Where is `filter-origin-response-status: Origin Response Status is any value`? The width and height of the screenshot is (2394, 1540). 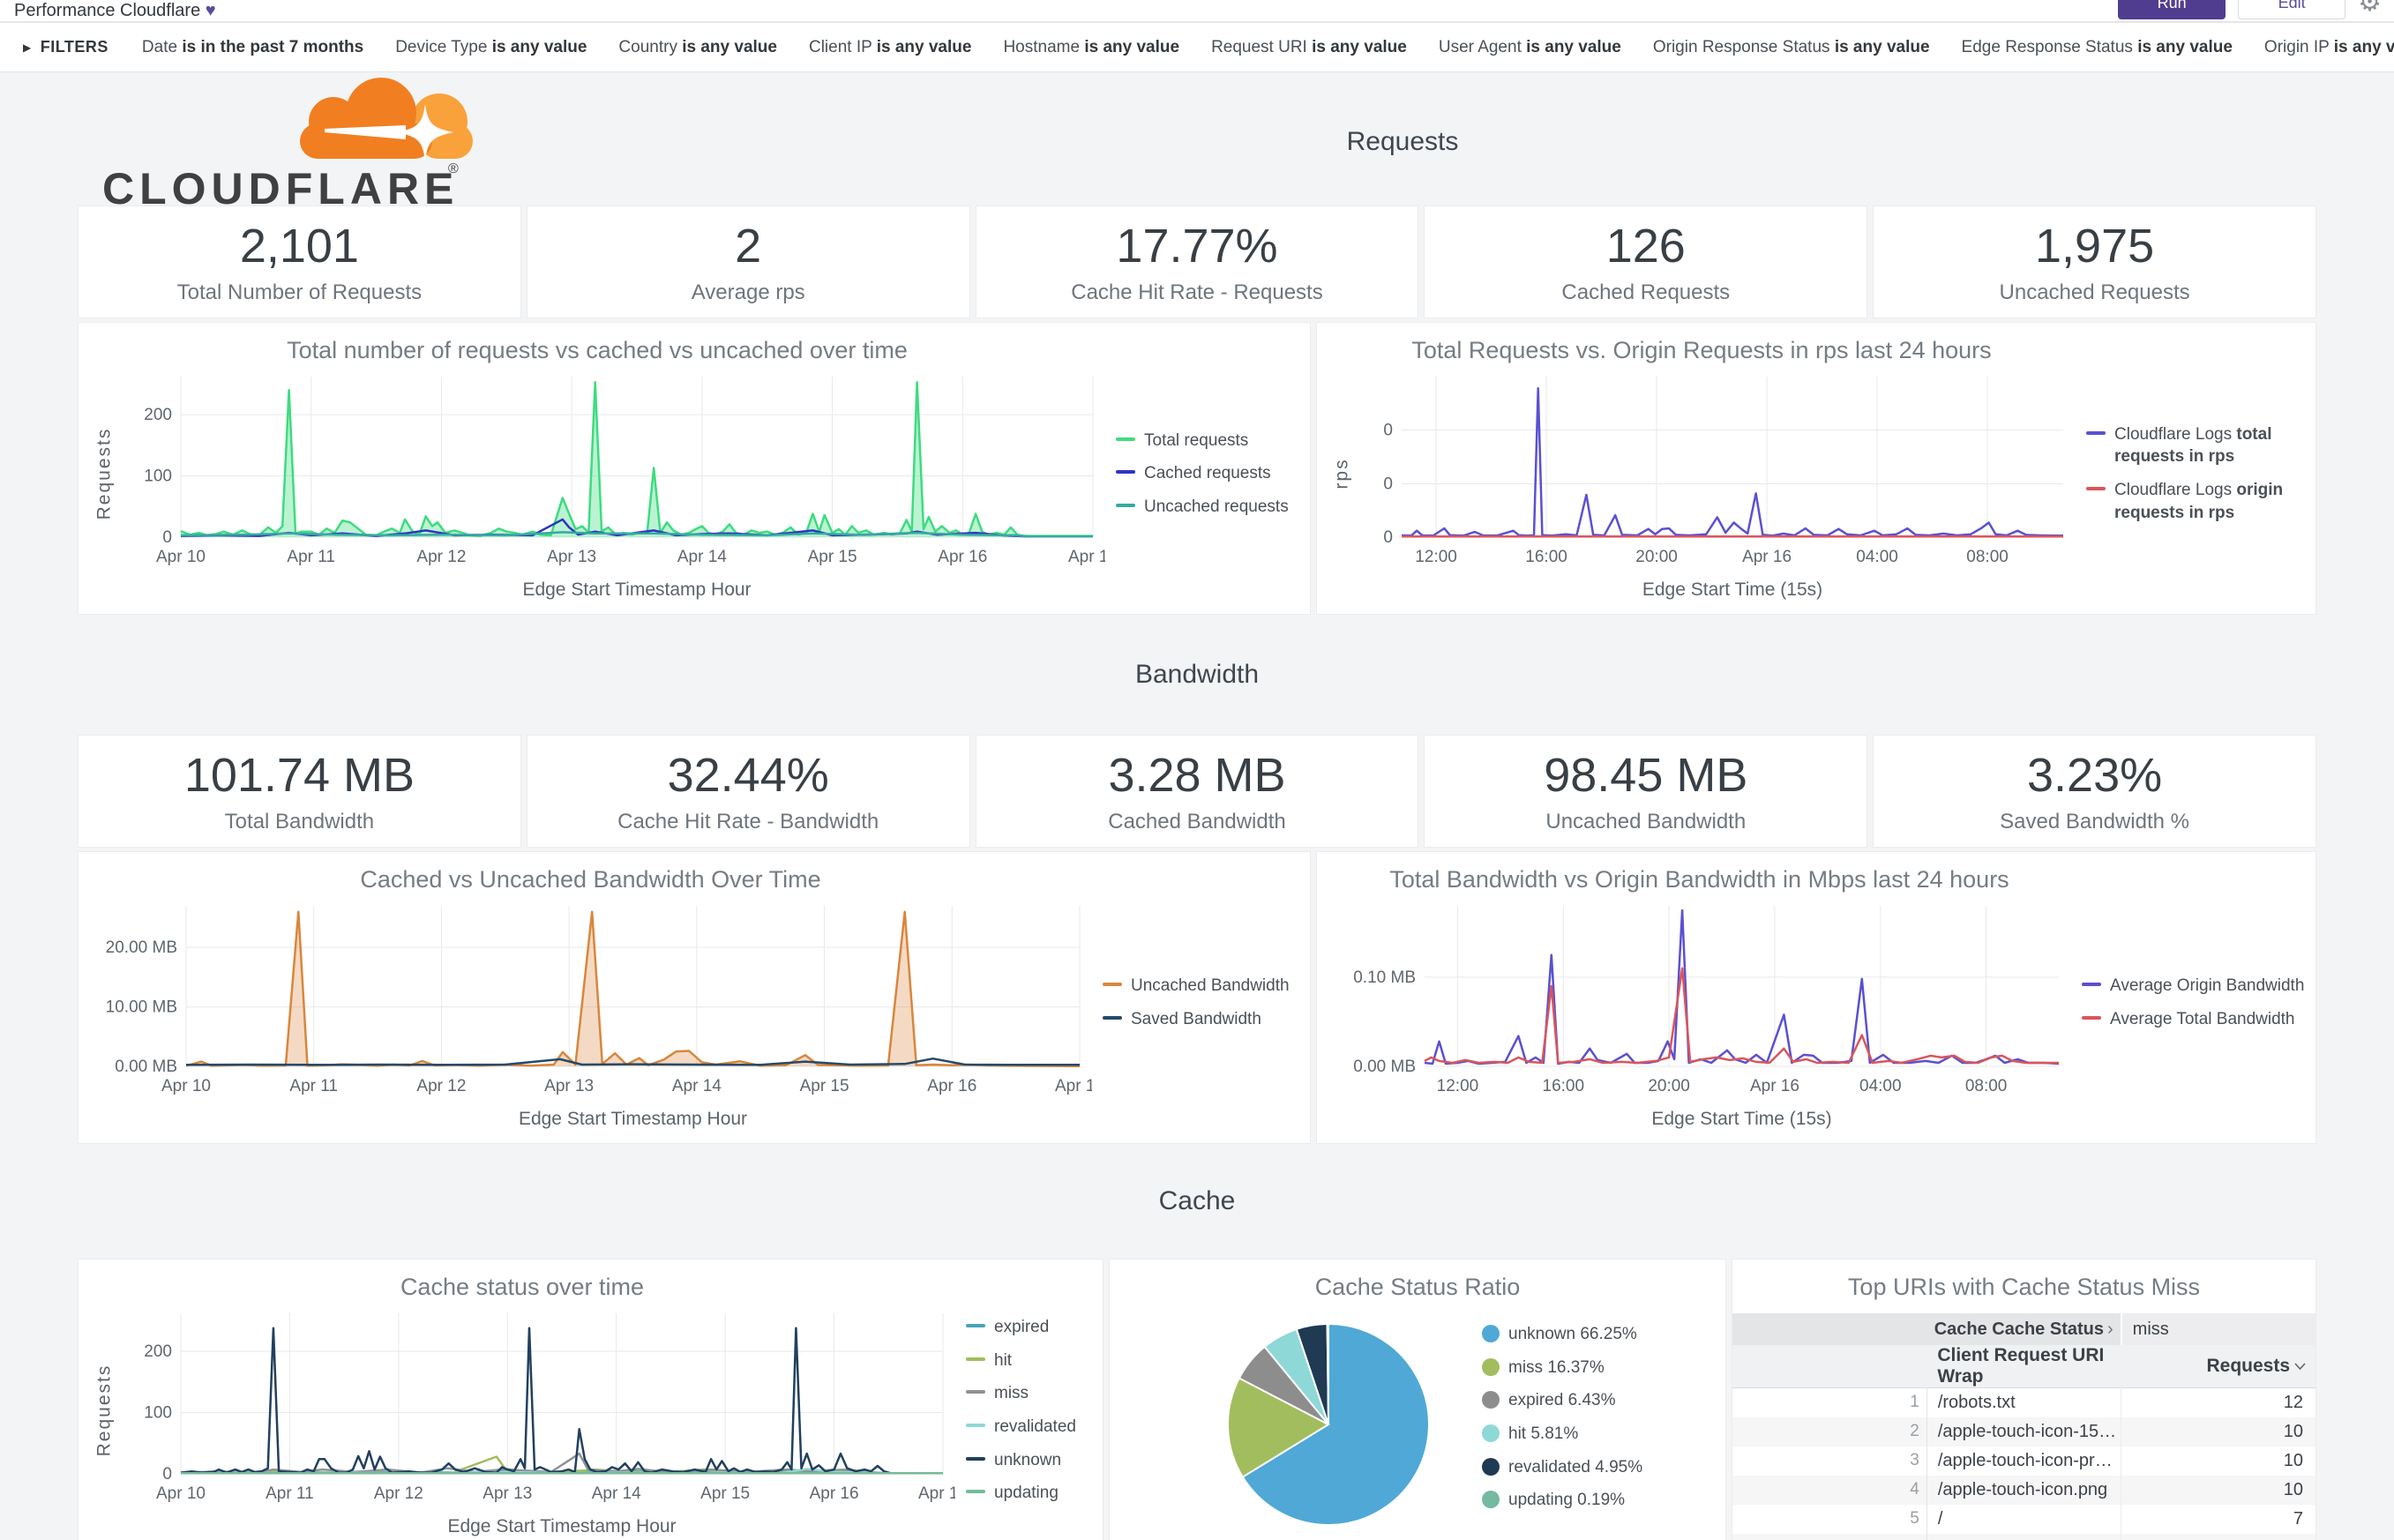
filter-origin-response-status: Origin Response Status is any value is located at coordinates (1792, 47).